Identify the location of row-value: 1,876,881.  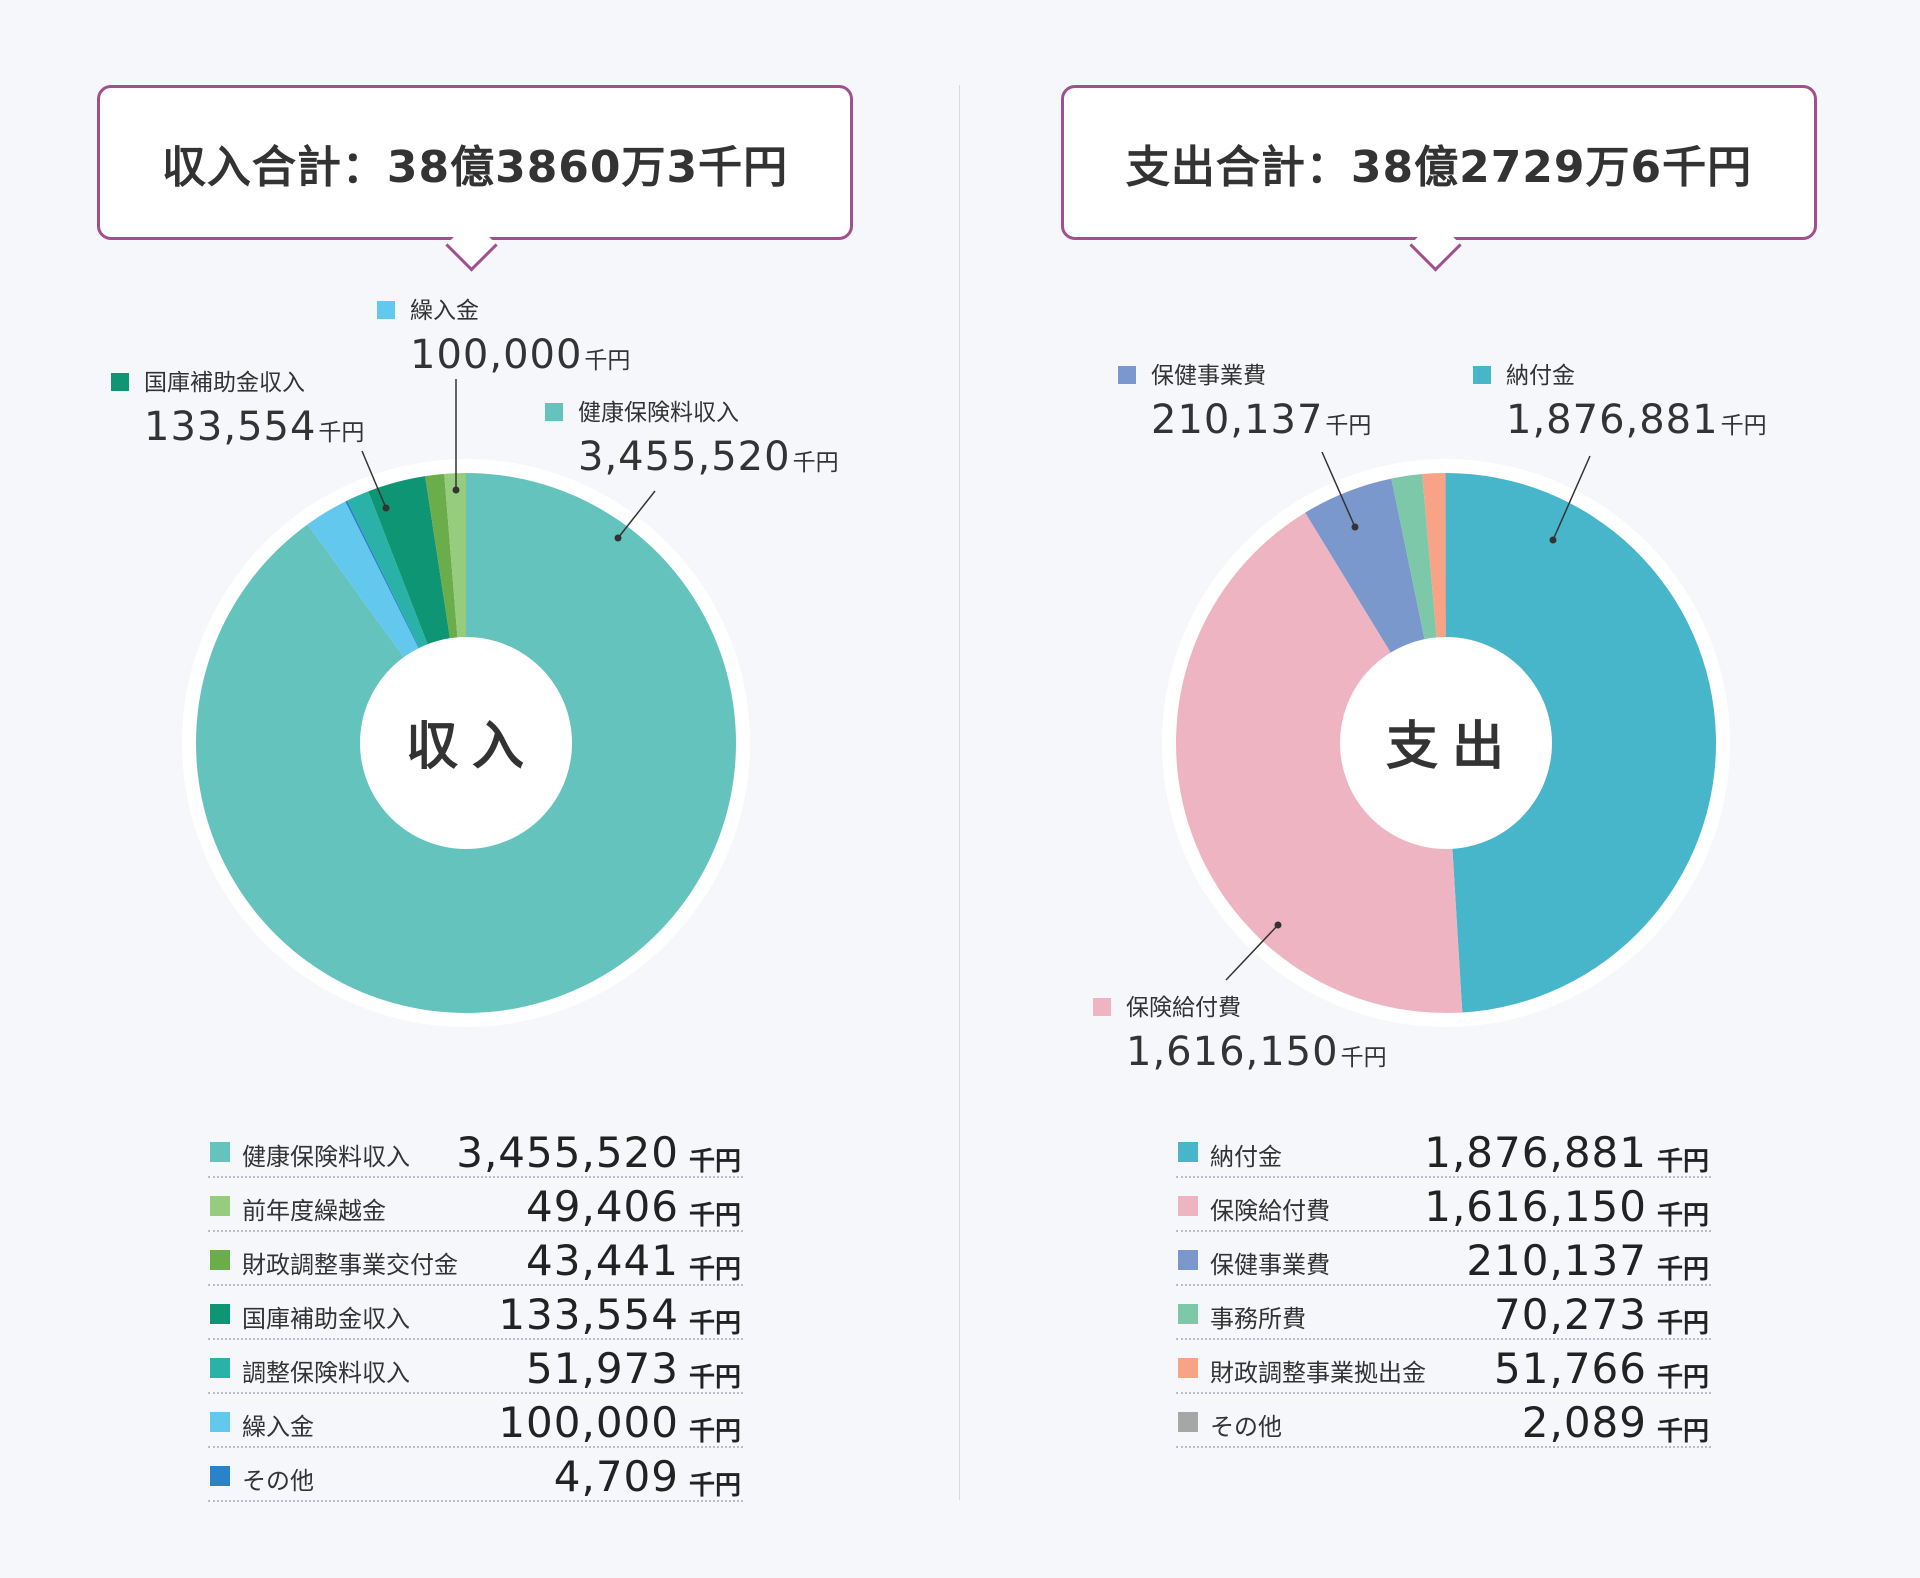
(1535, 1152).